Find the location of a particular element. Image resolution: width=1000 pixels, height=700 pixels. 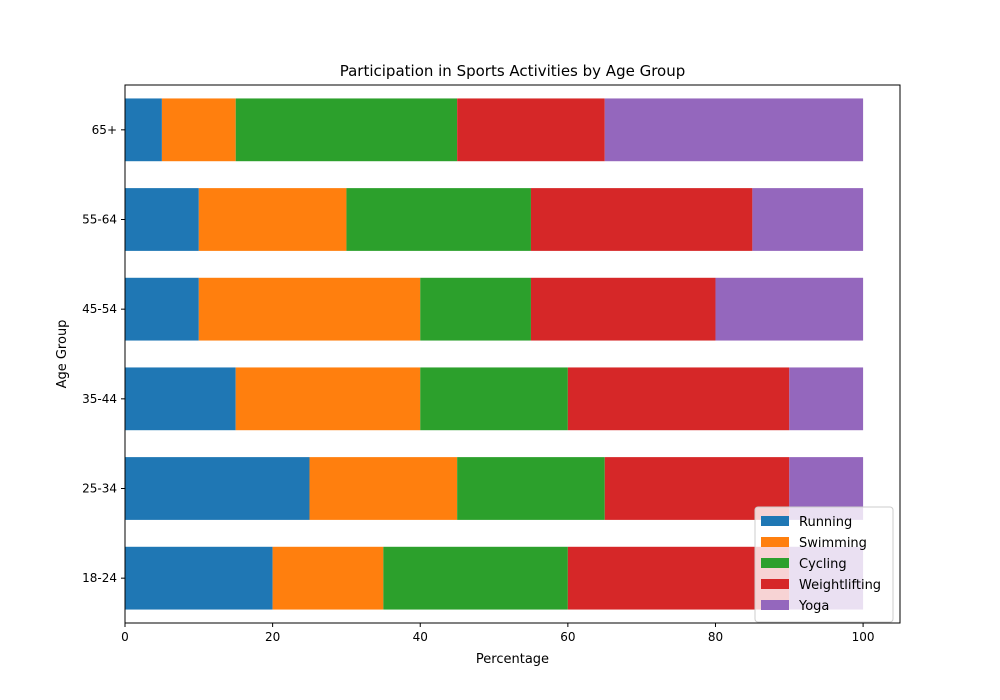

legend-label-running: Running is located at coordinates (825, 522).